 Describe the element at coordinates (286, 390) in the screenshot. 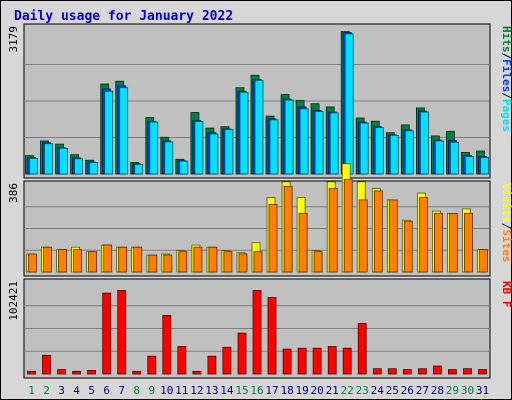

I see `x-tick-label: 18` at that location.